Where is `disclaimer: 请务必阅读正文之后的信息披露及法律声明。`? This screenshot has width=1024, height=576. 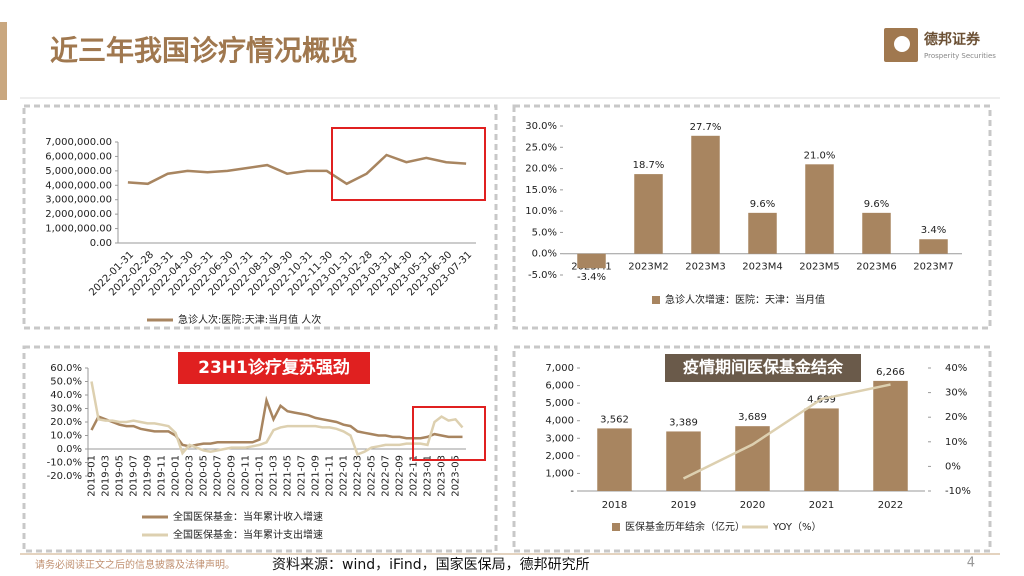
disclaimer: 请务必阅读正文之后的信息披露及法律声明。 is located at coordinates (135, 564).